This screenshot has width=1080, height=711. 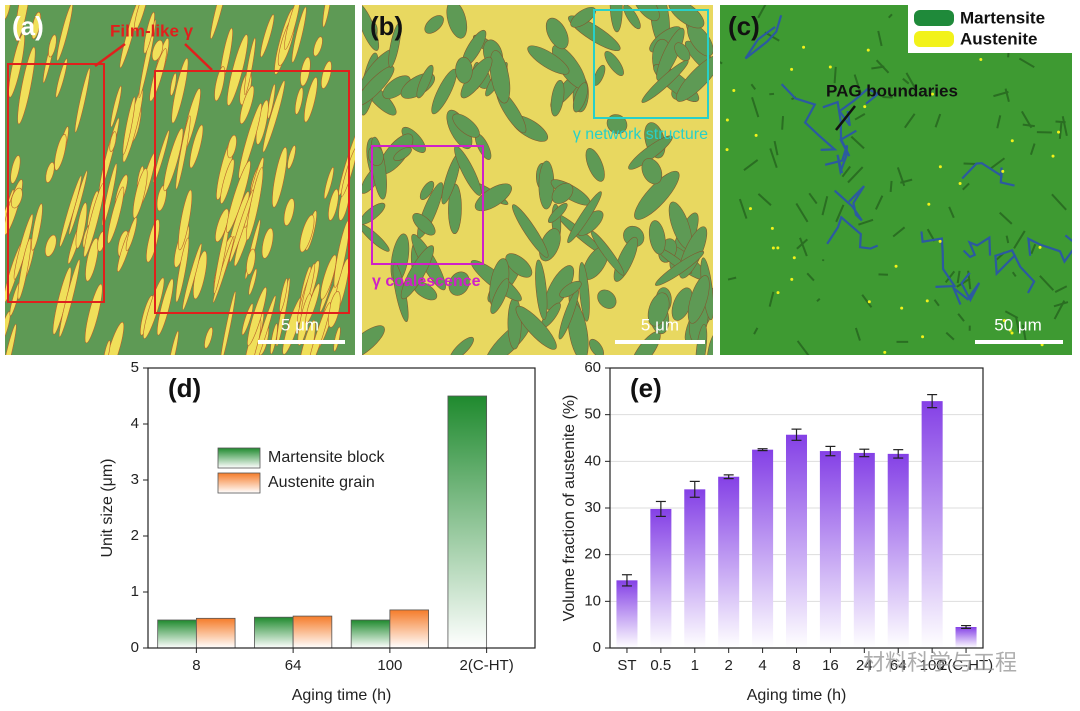 What do you see at coordinates (196, 665) in the screenshot?
I see `x-tick-label: 8` at bounding box center [196, 665].